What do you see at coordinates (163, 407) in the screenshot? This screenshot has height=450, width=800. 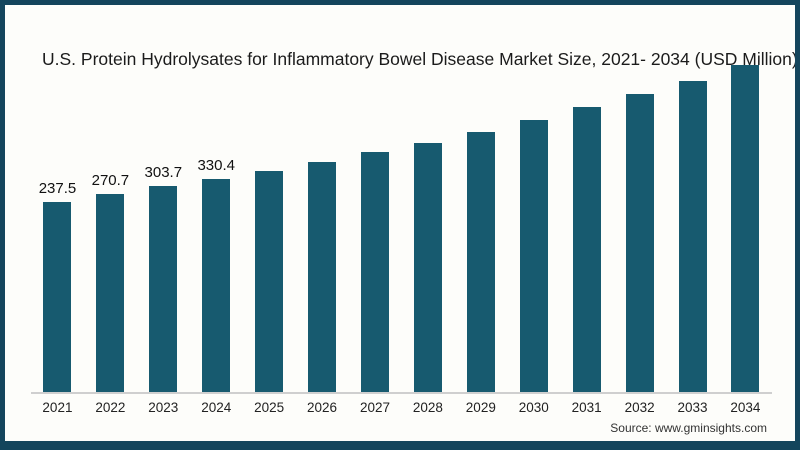 I see `x-axis-tick-label: 2023` at bounding box center [163, 407].